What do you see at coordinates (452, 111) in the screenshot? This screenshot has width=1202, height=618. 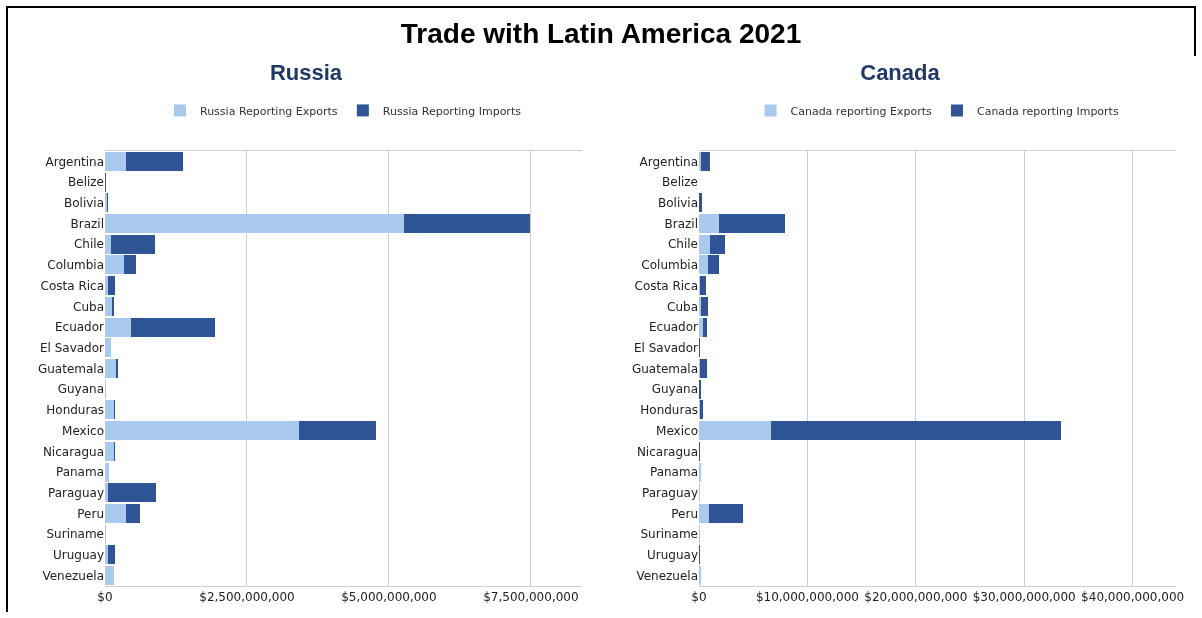 I see `legend-label: Russia Reporting Imports` at bounding box center [452, 111].